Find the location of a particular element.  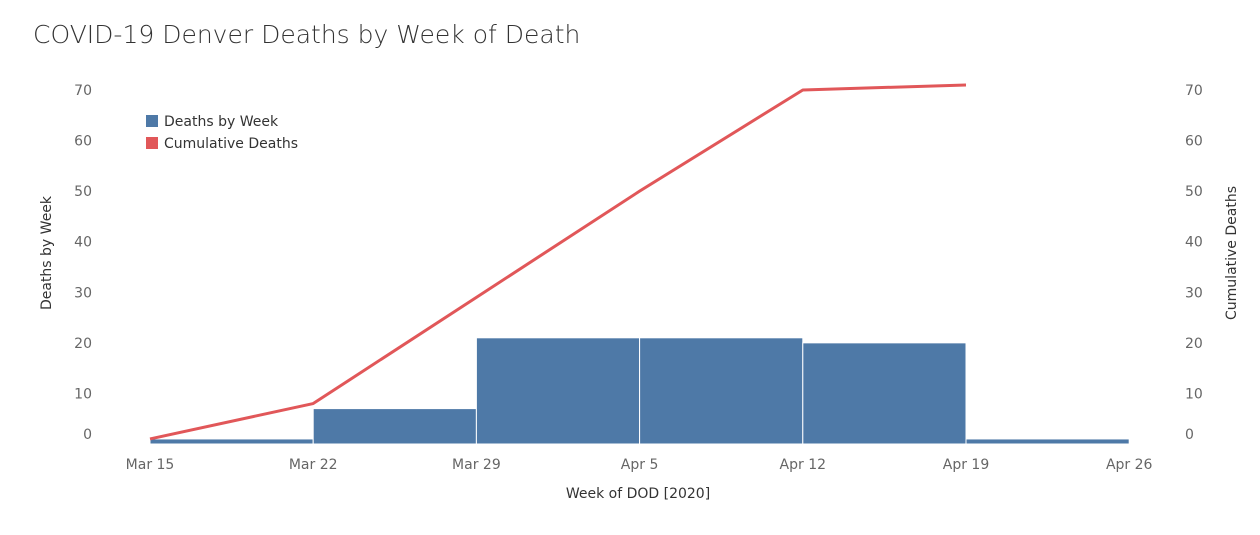

x-tick-label: Apr 12 is located at coordinates (803, 465).